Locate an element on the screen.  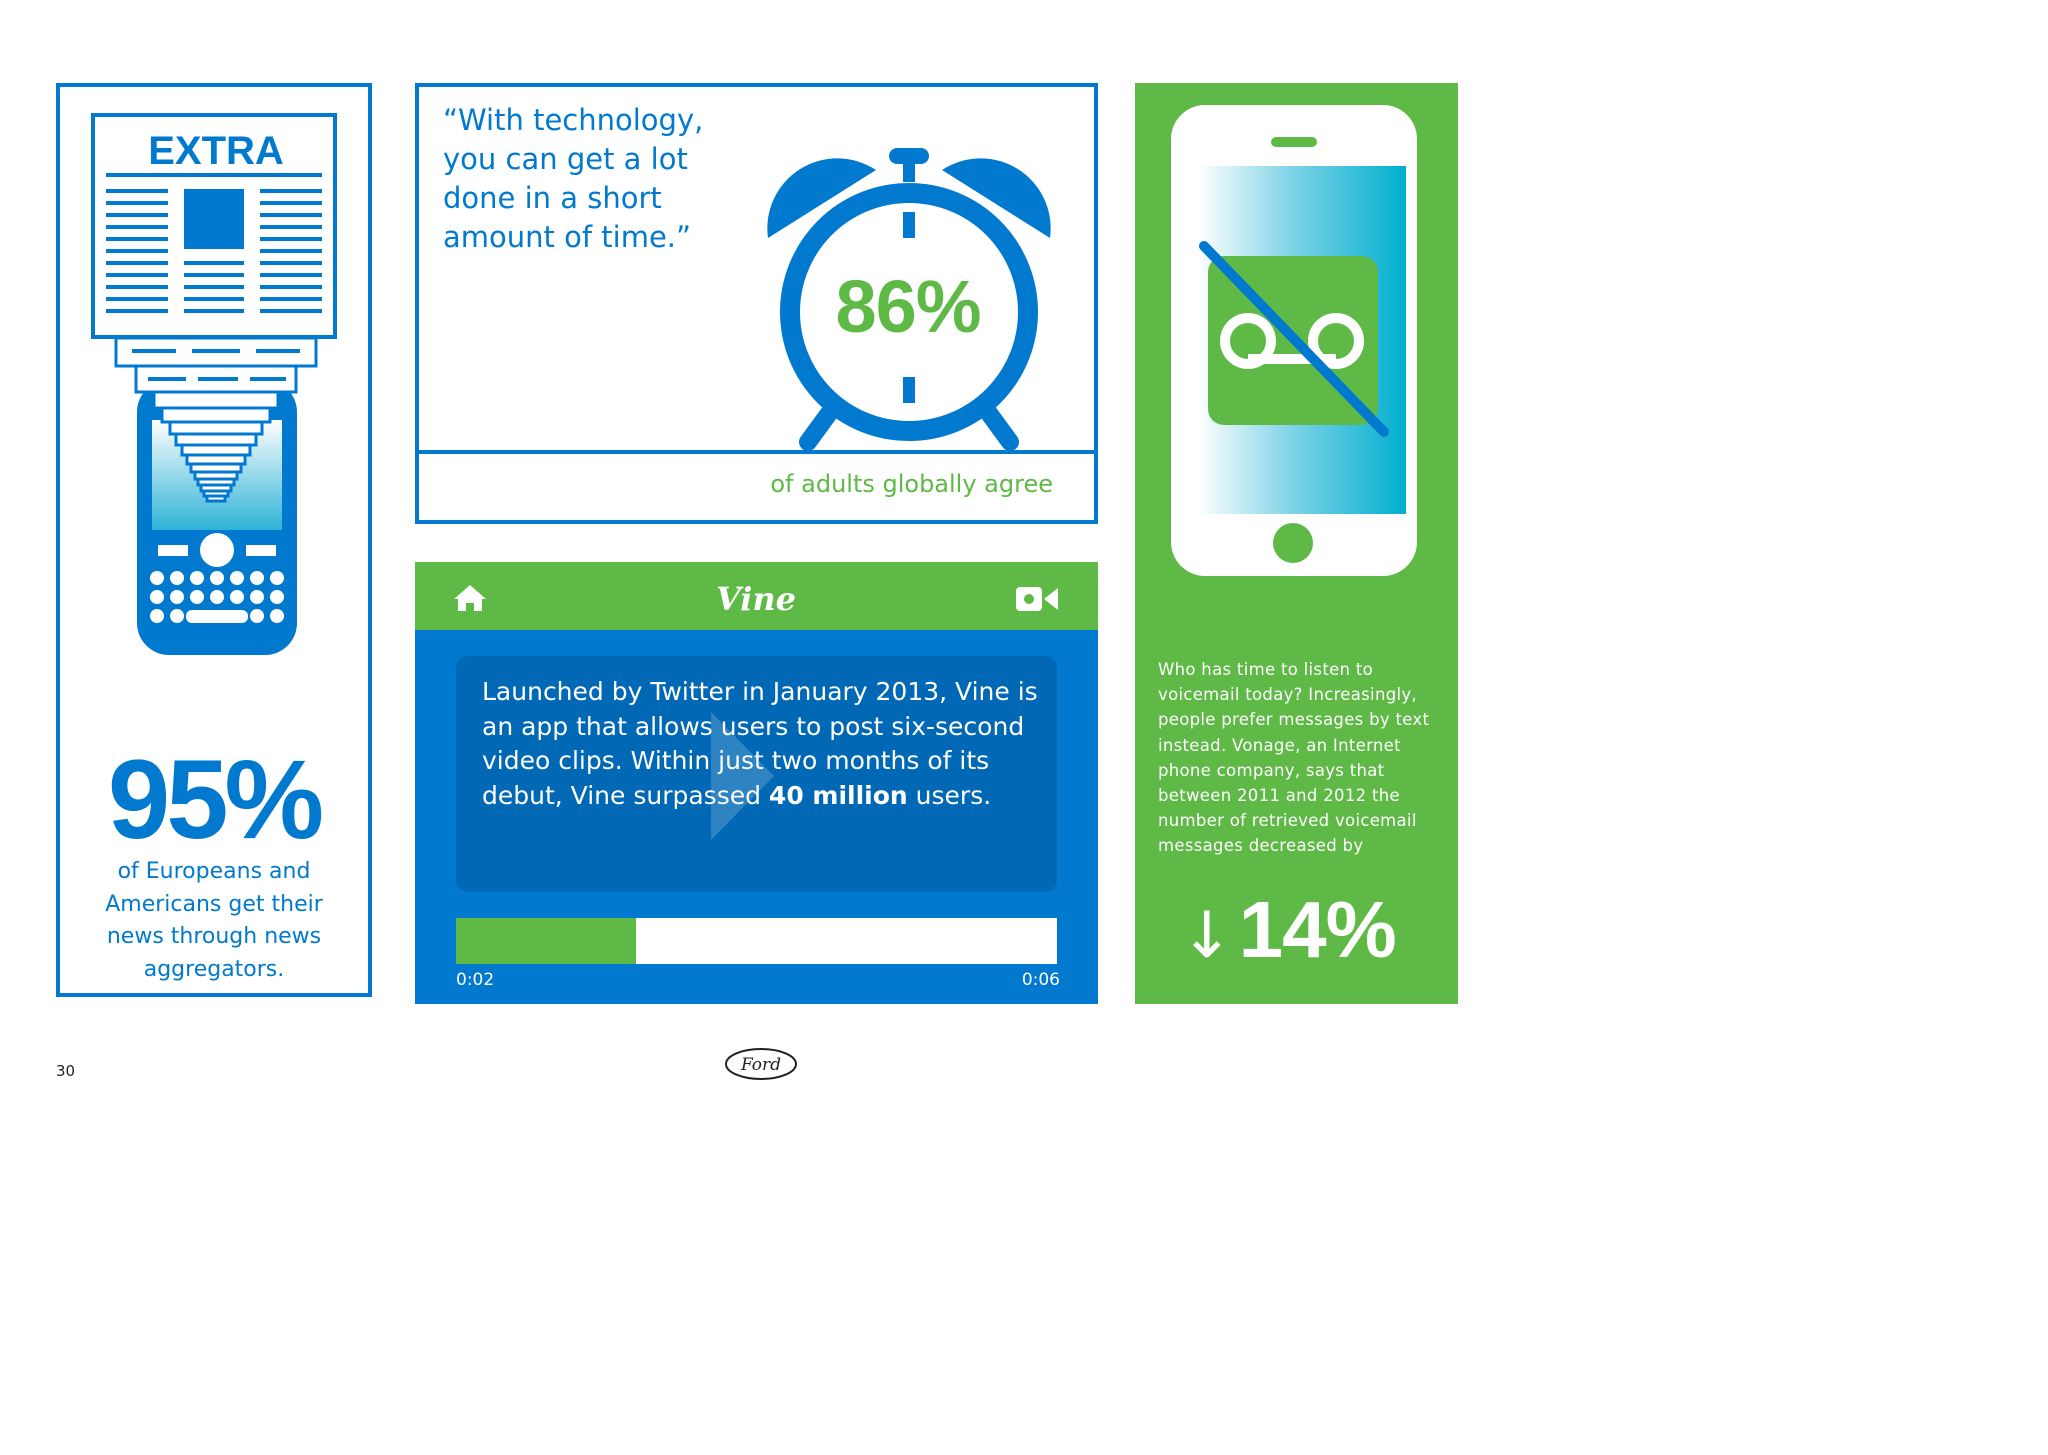
vine-header-bar is located at coordinates (756, 596).